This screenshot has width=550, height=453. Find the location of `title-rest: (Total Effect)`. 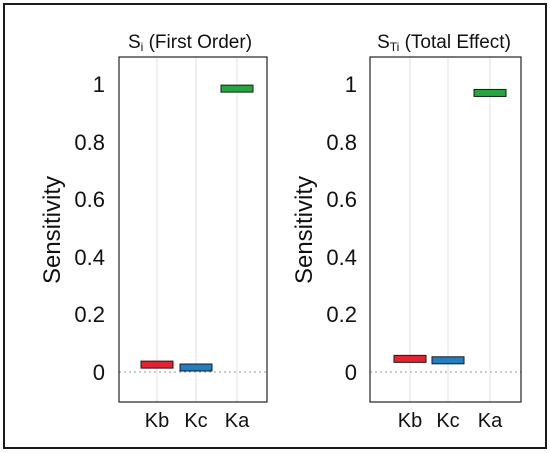

title-rest: (Total Effect) is located at coordinates (455, 42).